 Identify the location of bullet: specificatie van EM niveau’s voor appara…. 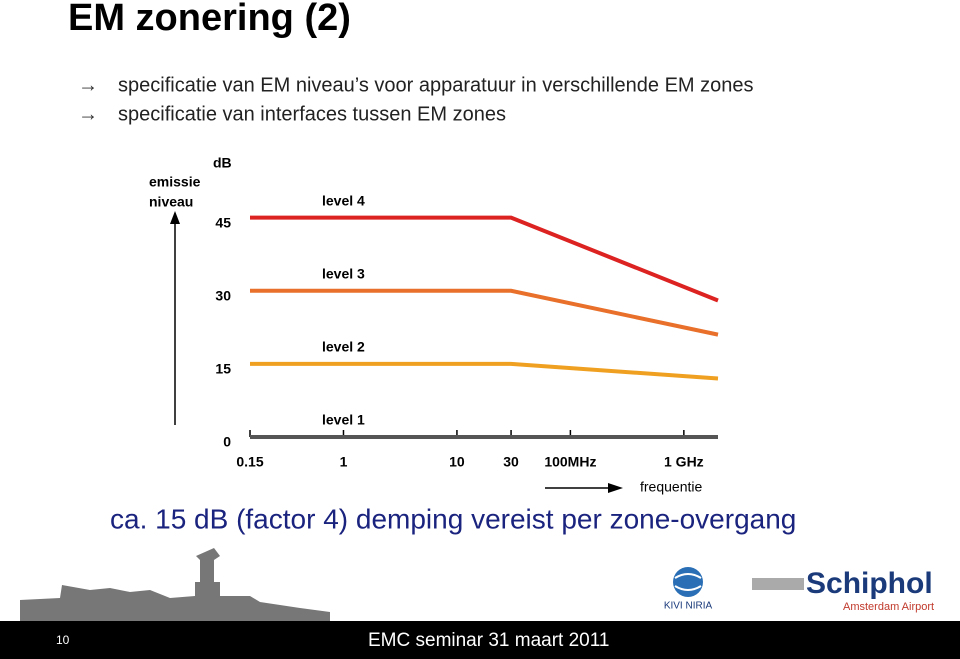
(436, 85).